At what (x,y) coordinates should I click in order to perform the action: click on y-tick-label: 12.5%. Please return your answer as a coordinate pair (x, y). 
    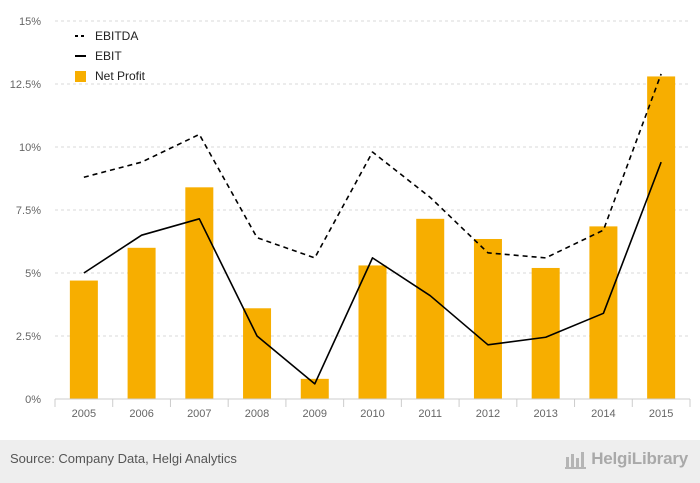
    Looking at the image, I should click on (25, 85).